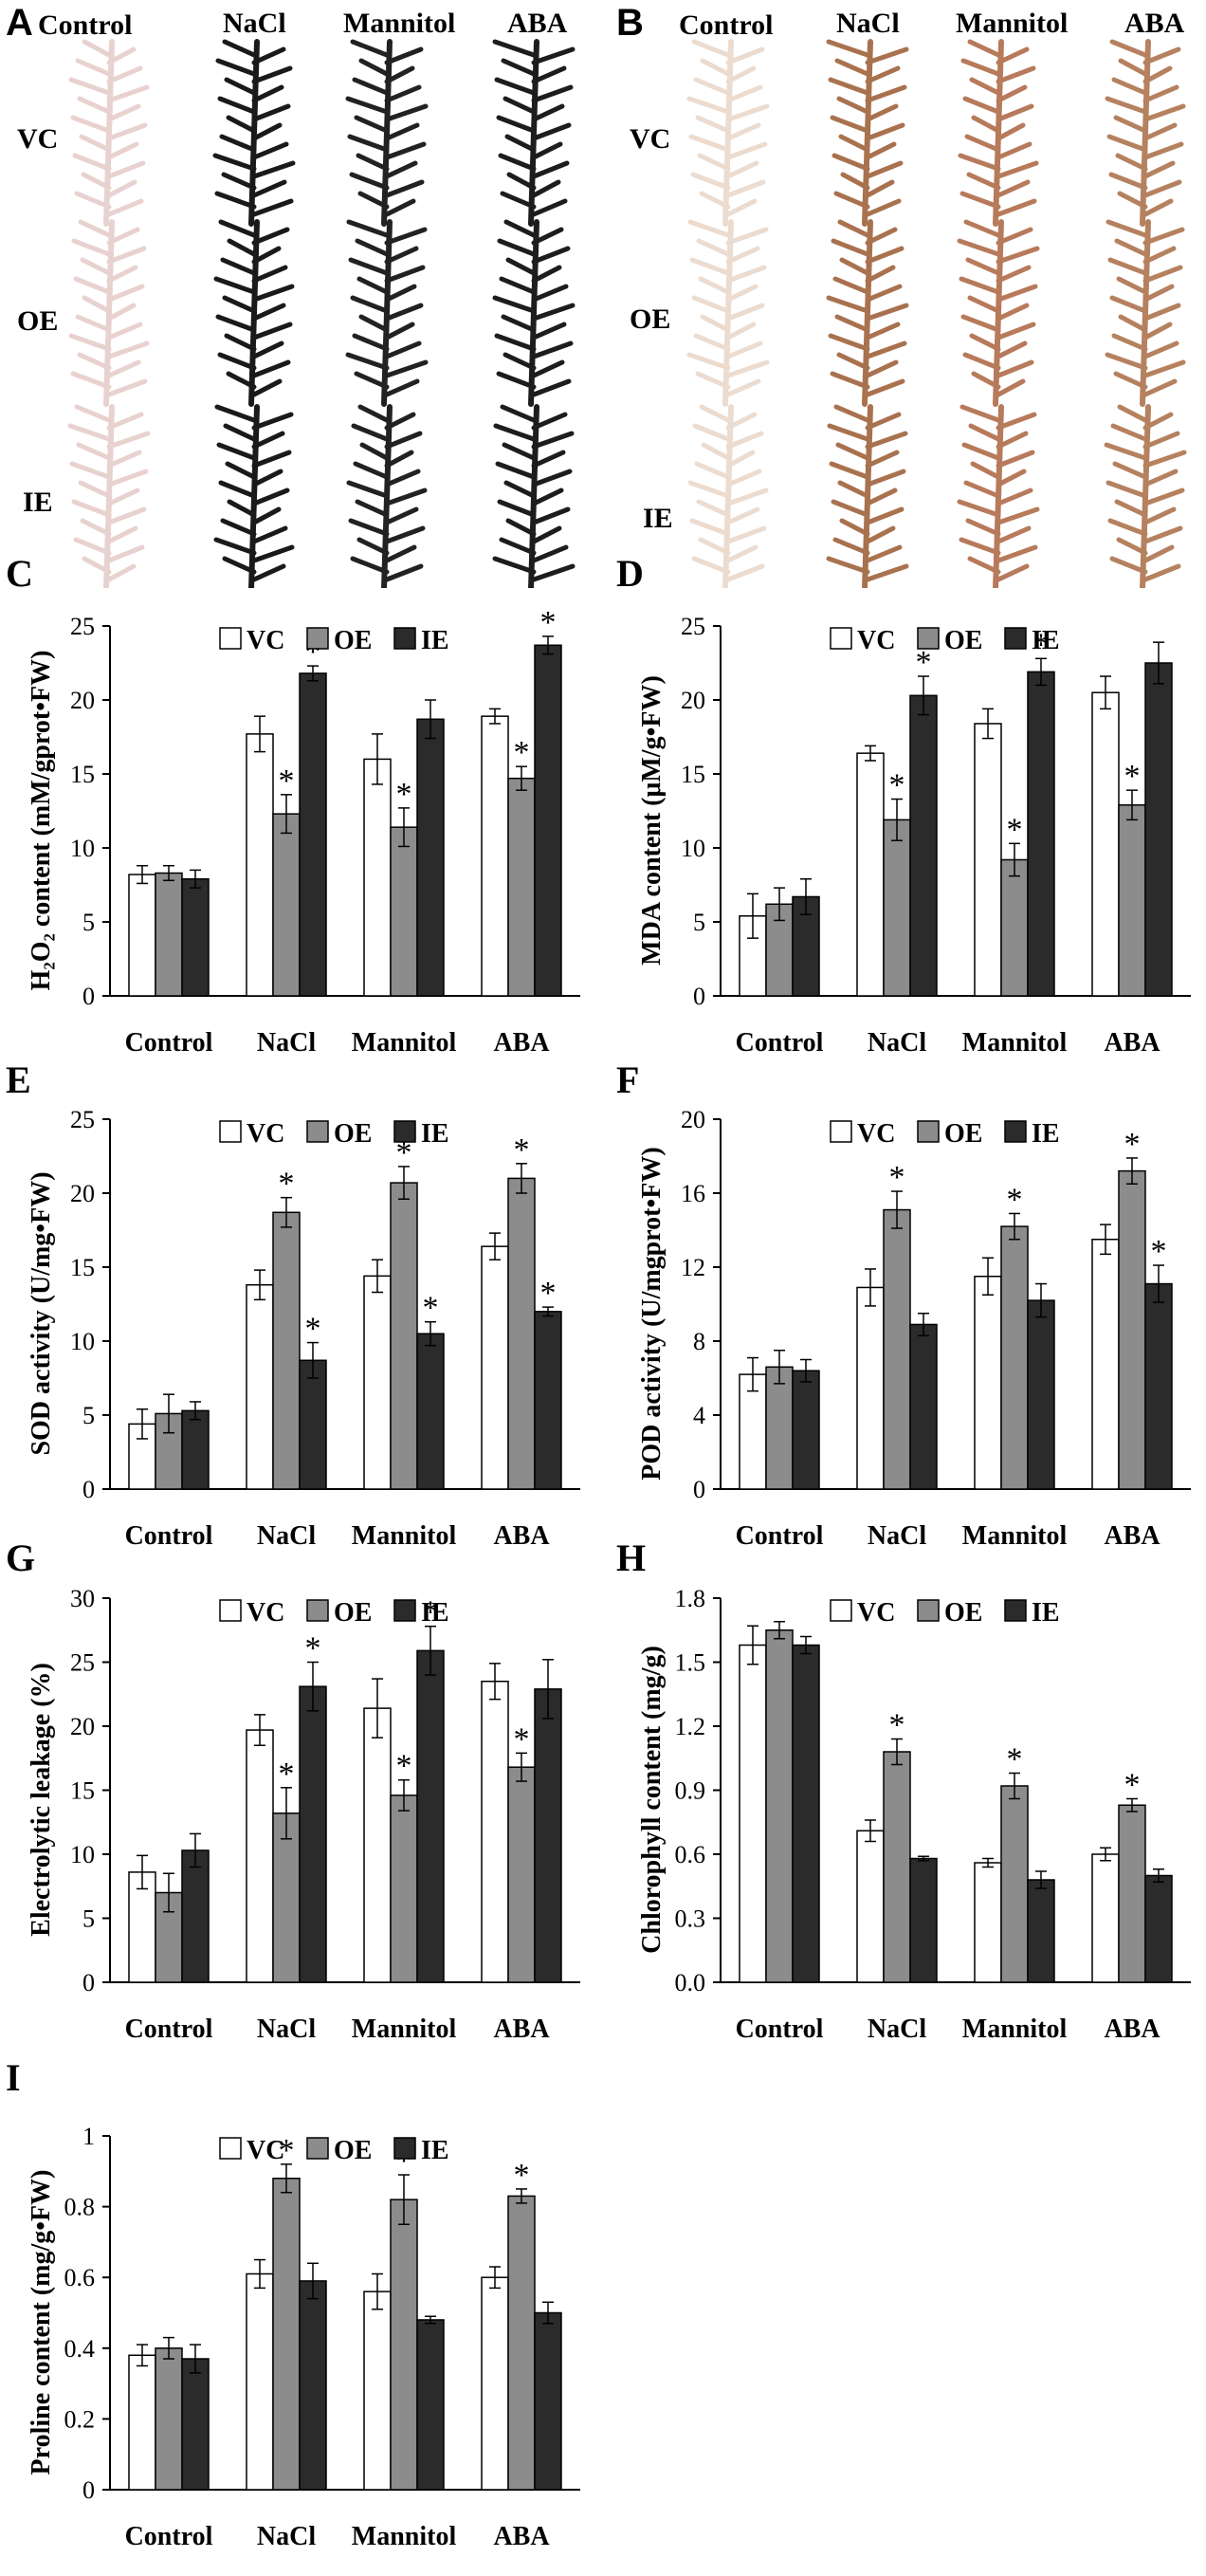  What do you see at coordinates (534, 496) in the screenshot?
I see `plant-A-ie-aba` at bounding box center [534, 496].